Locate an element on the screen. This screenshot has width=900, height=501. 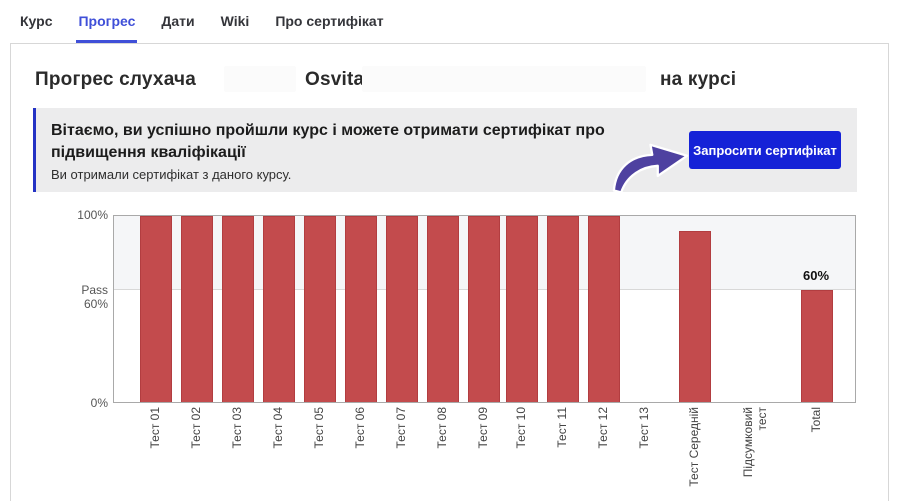
page-title-suffix: на курсі is located at coordinates (698, 79).